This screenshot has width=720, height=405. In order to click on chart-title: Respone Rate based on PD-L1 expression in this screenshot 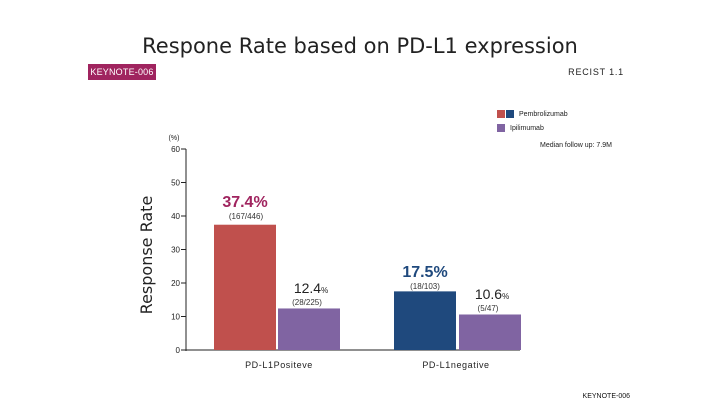, I will do `click(360, 46)`.